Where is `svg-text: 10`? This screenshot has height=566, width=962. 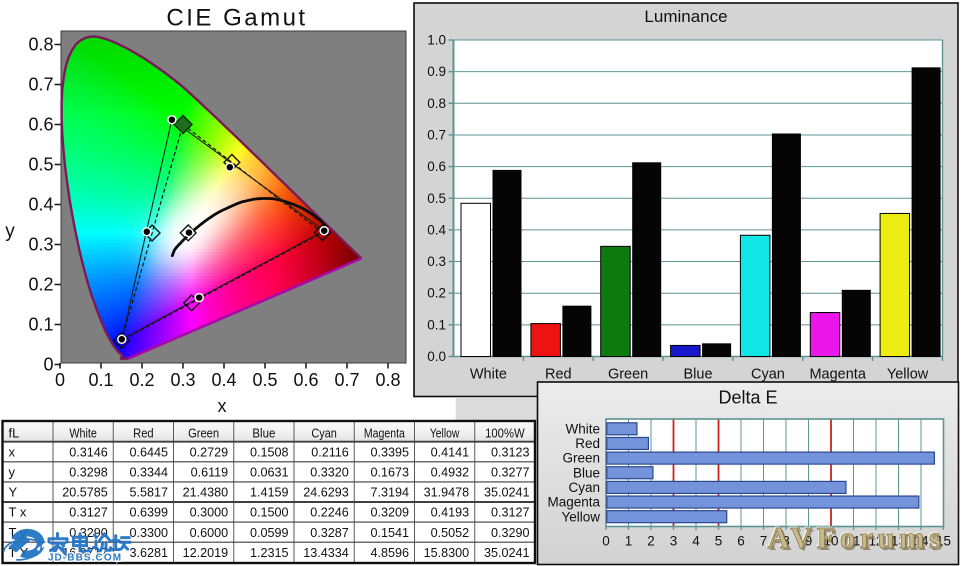
svg-text: 10 is located at coordinates (830, 541).